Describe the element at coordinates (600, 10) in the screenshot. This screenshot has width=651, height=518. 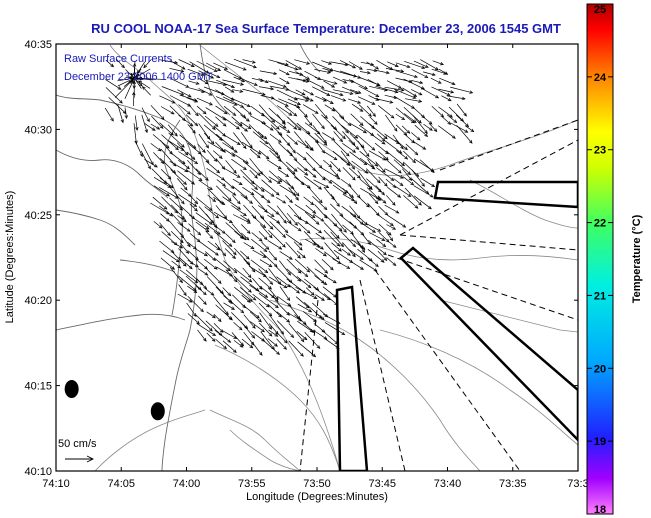
I see `colorbar-tick-label: 25` at that location.